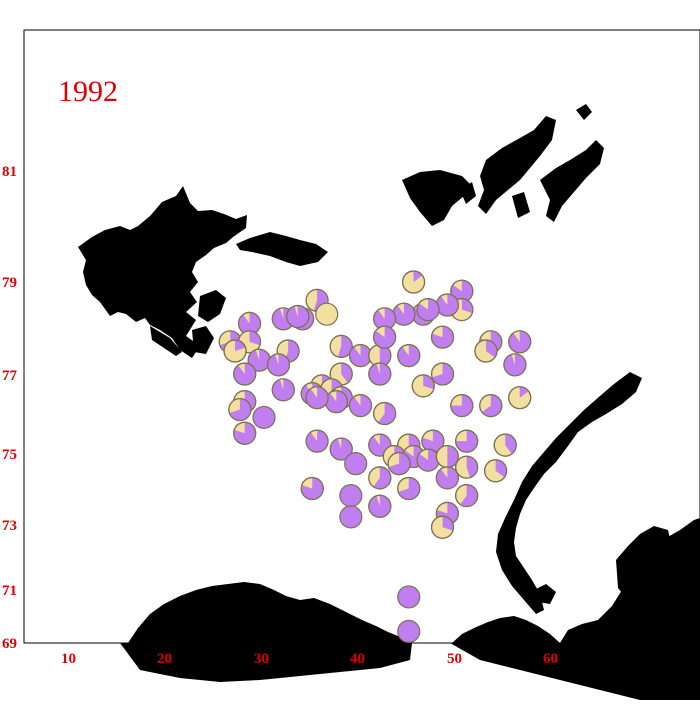 This screenshot has width=700, height=704. What do you see at coordinates (10, 376) in the screenshot?
I see `y-tick-77: 77` at bounding box center [10, 376].